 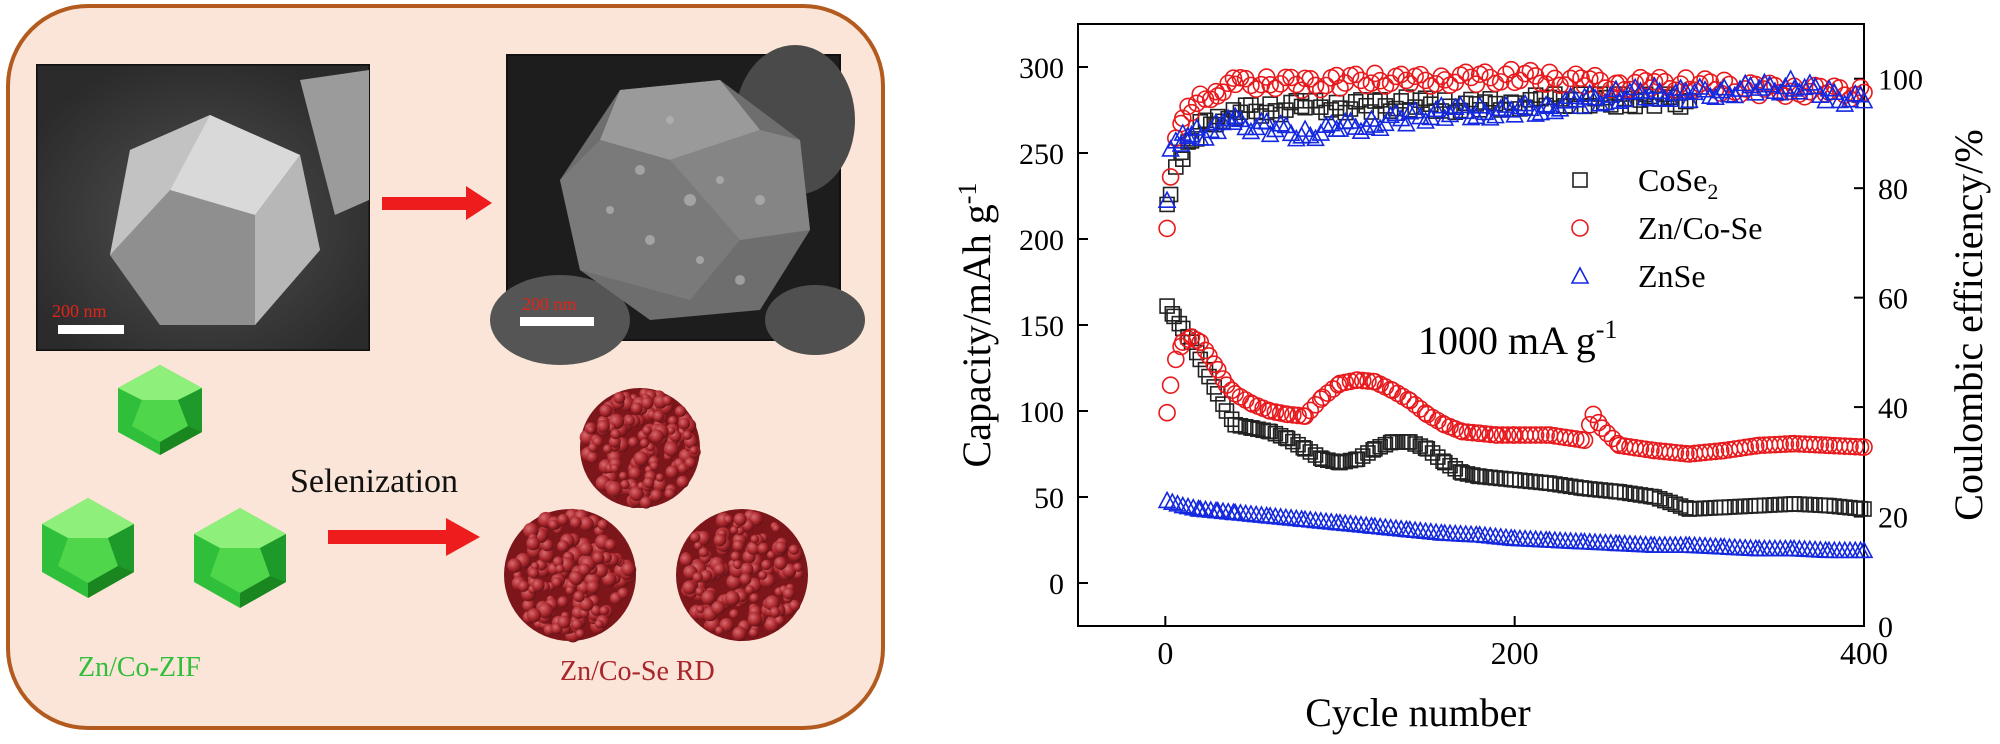 What do you see at coordinates (1700, 228) in the screenshot?
I see `legend-label: Zn/Co-Se` at bounding box center [1700, 228].